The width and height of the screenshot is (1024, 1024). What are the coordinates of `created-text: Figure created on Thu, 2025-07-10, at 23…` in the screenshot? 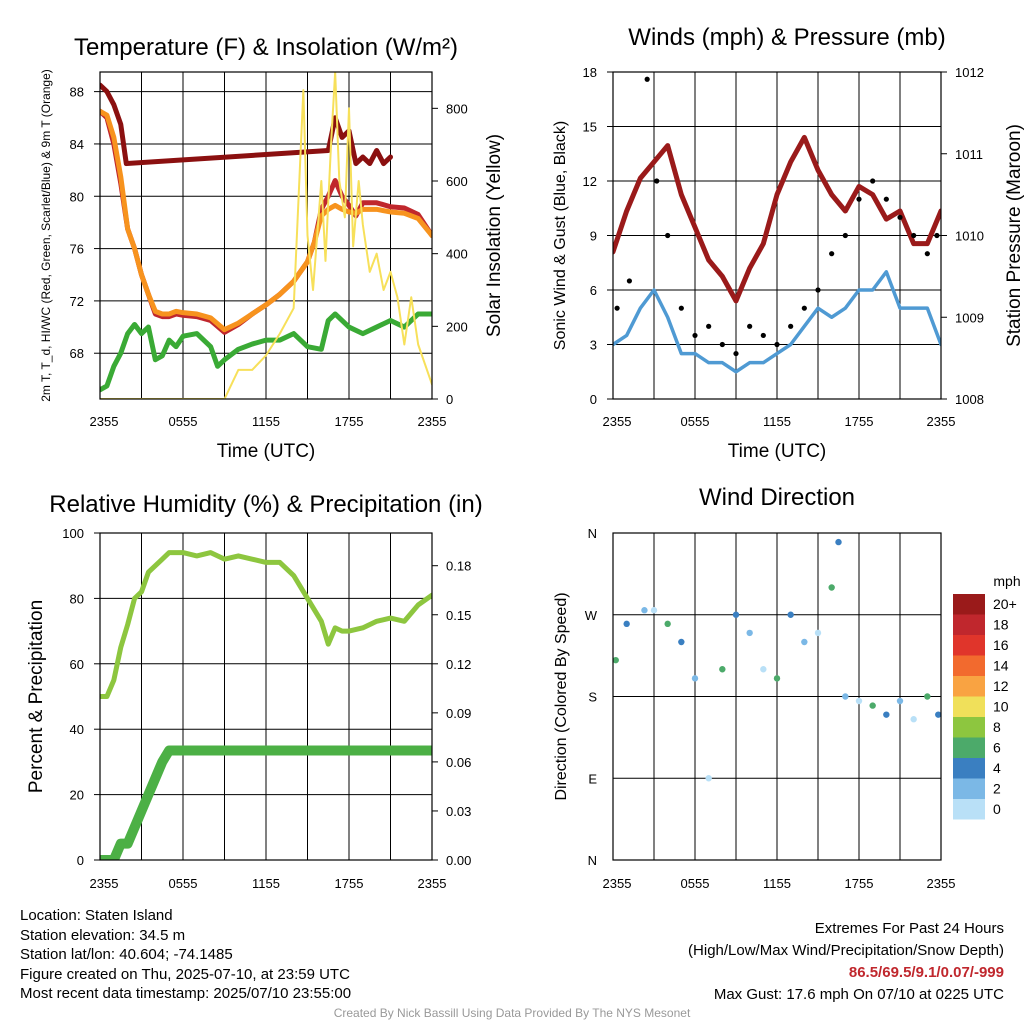 It's located at (185, 974).